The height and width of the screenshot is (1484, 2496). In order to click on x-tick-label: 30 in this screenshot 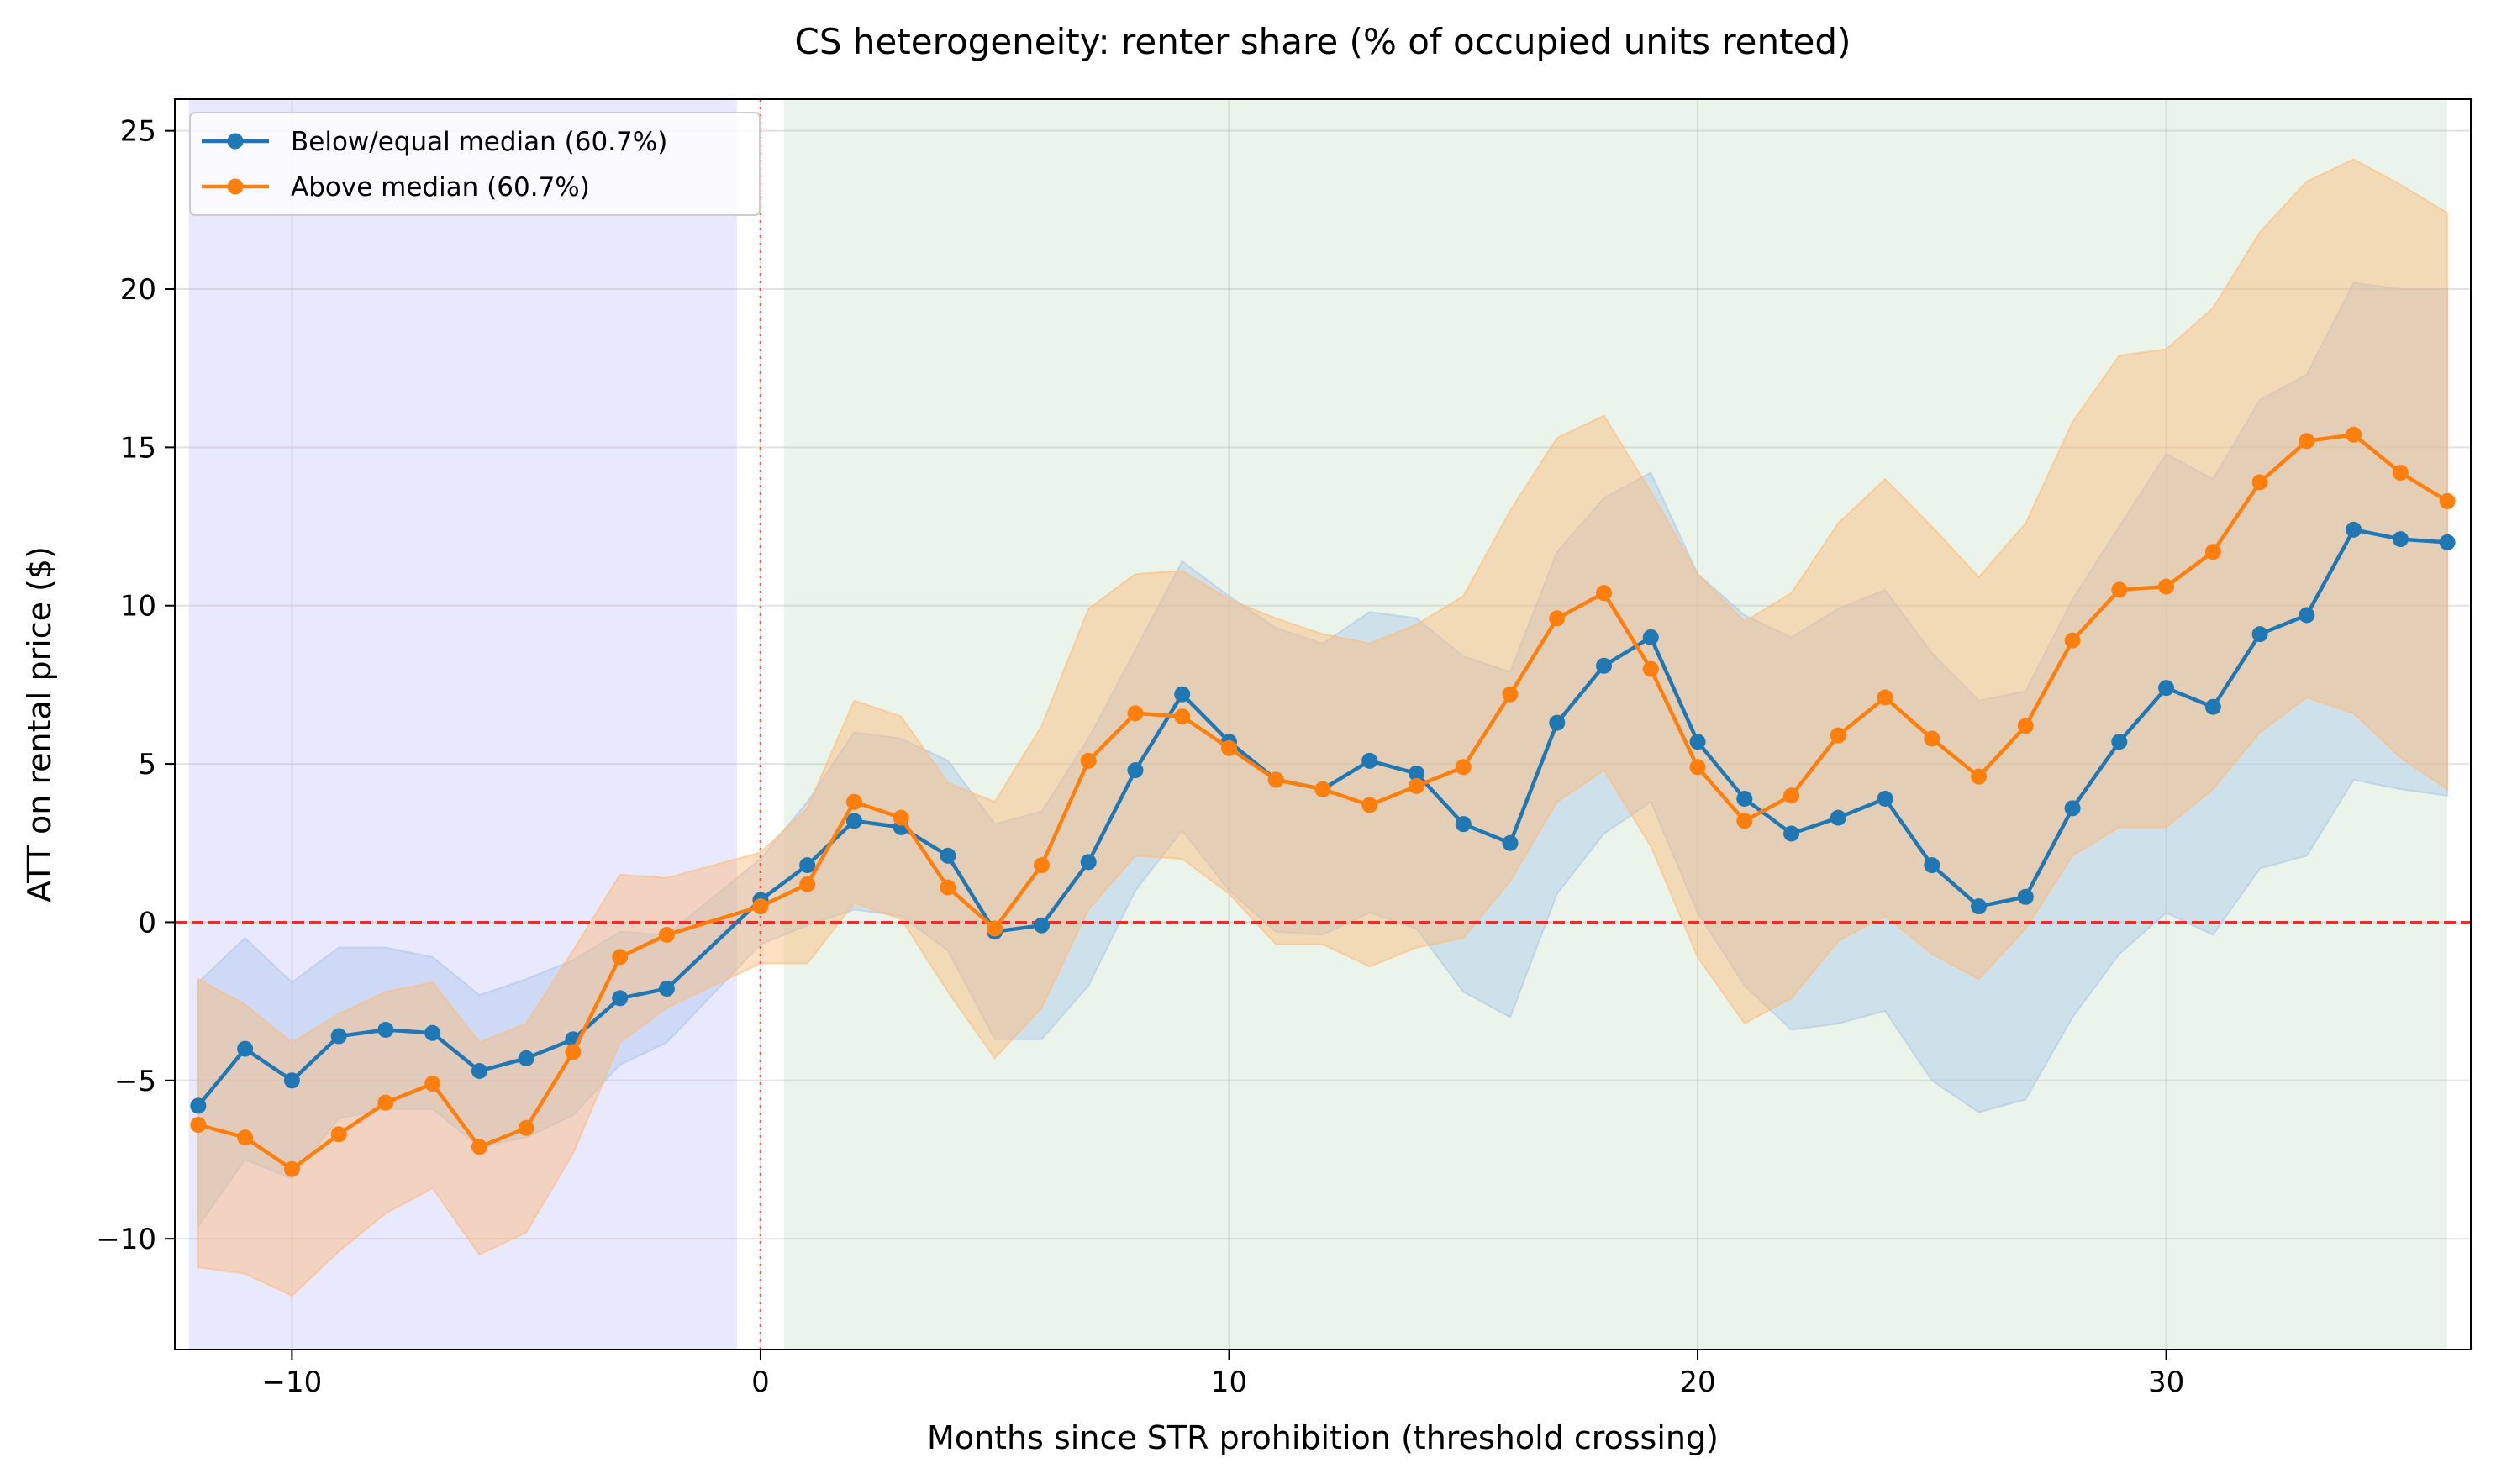, I will do `click(2166, 1382)`.